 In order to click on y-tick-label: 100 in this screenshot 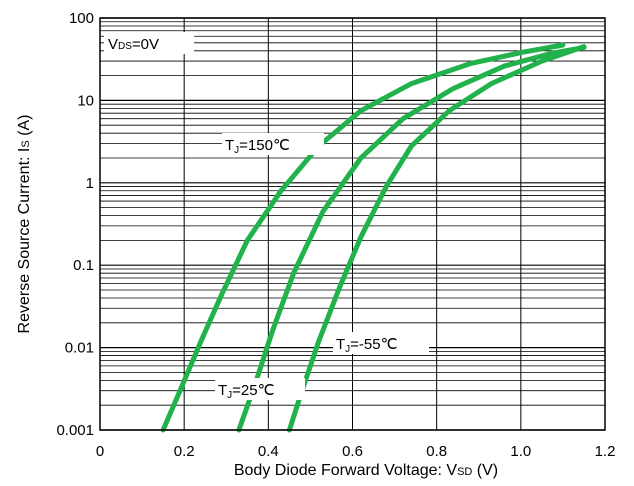, I will do `click(81, 18)`.